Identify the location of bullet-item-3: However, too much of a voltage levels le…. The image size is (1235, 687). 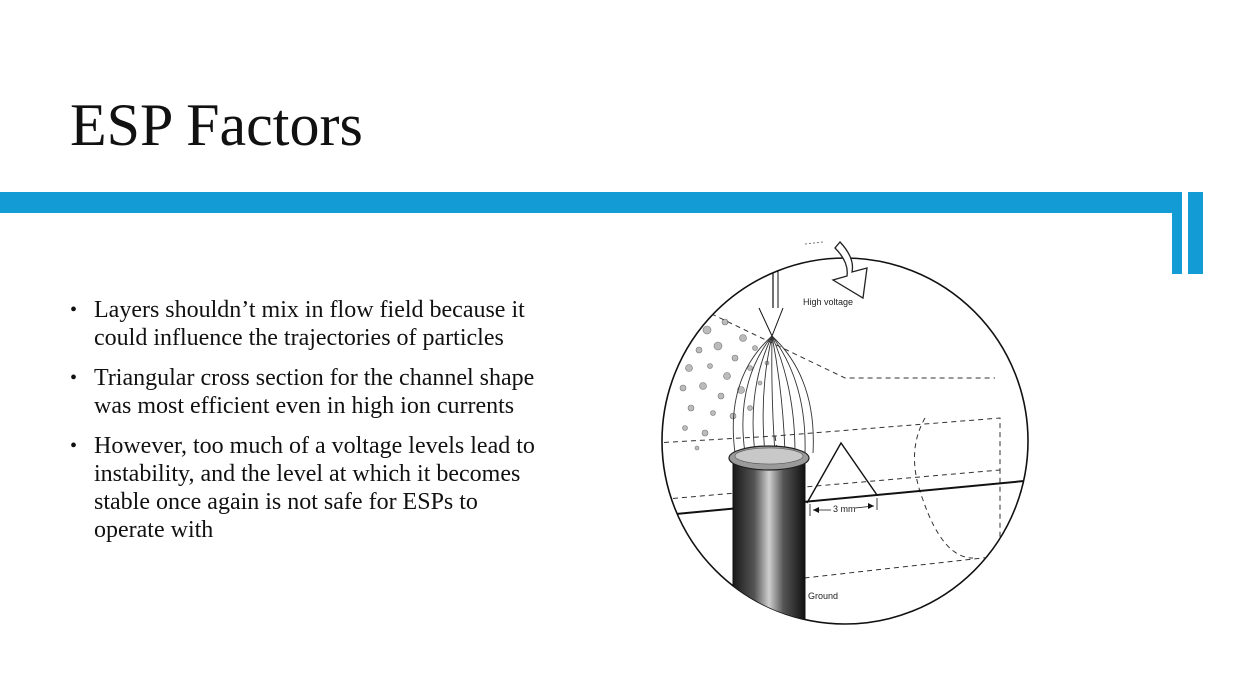
(310, 488).